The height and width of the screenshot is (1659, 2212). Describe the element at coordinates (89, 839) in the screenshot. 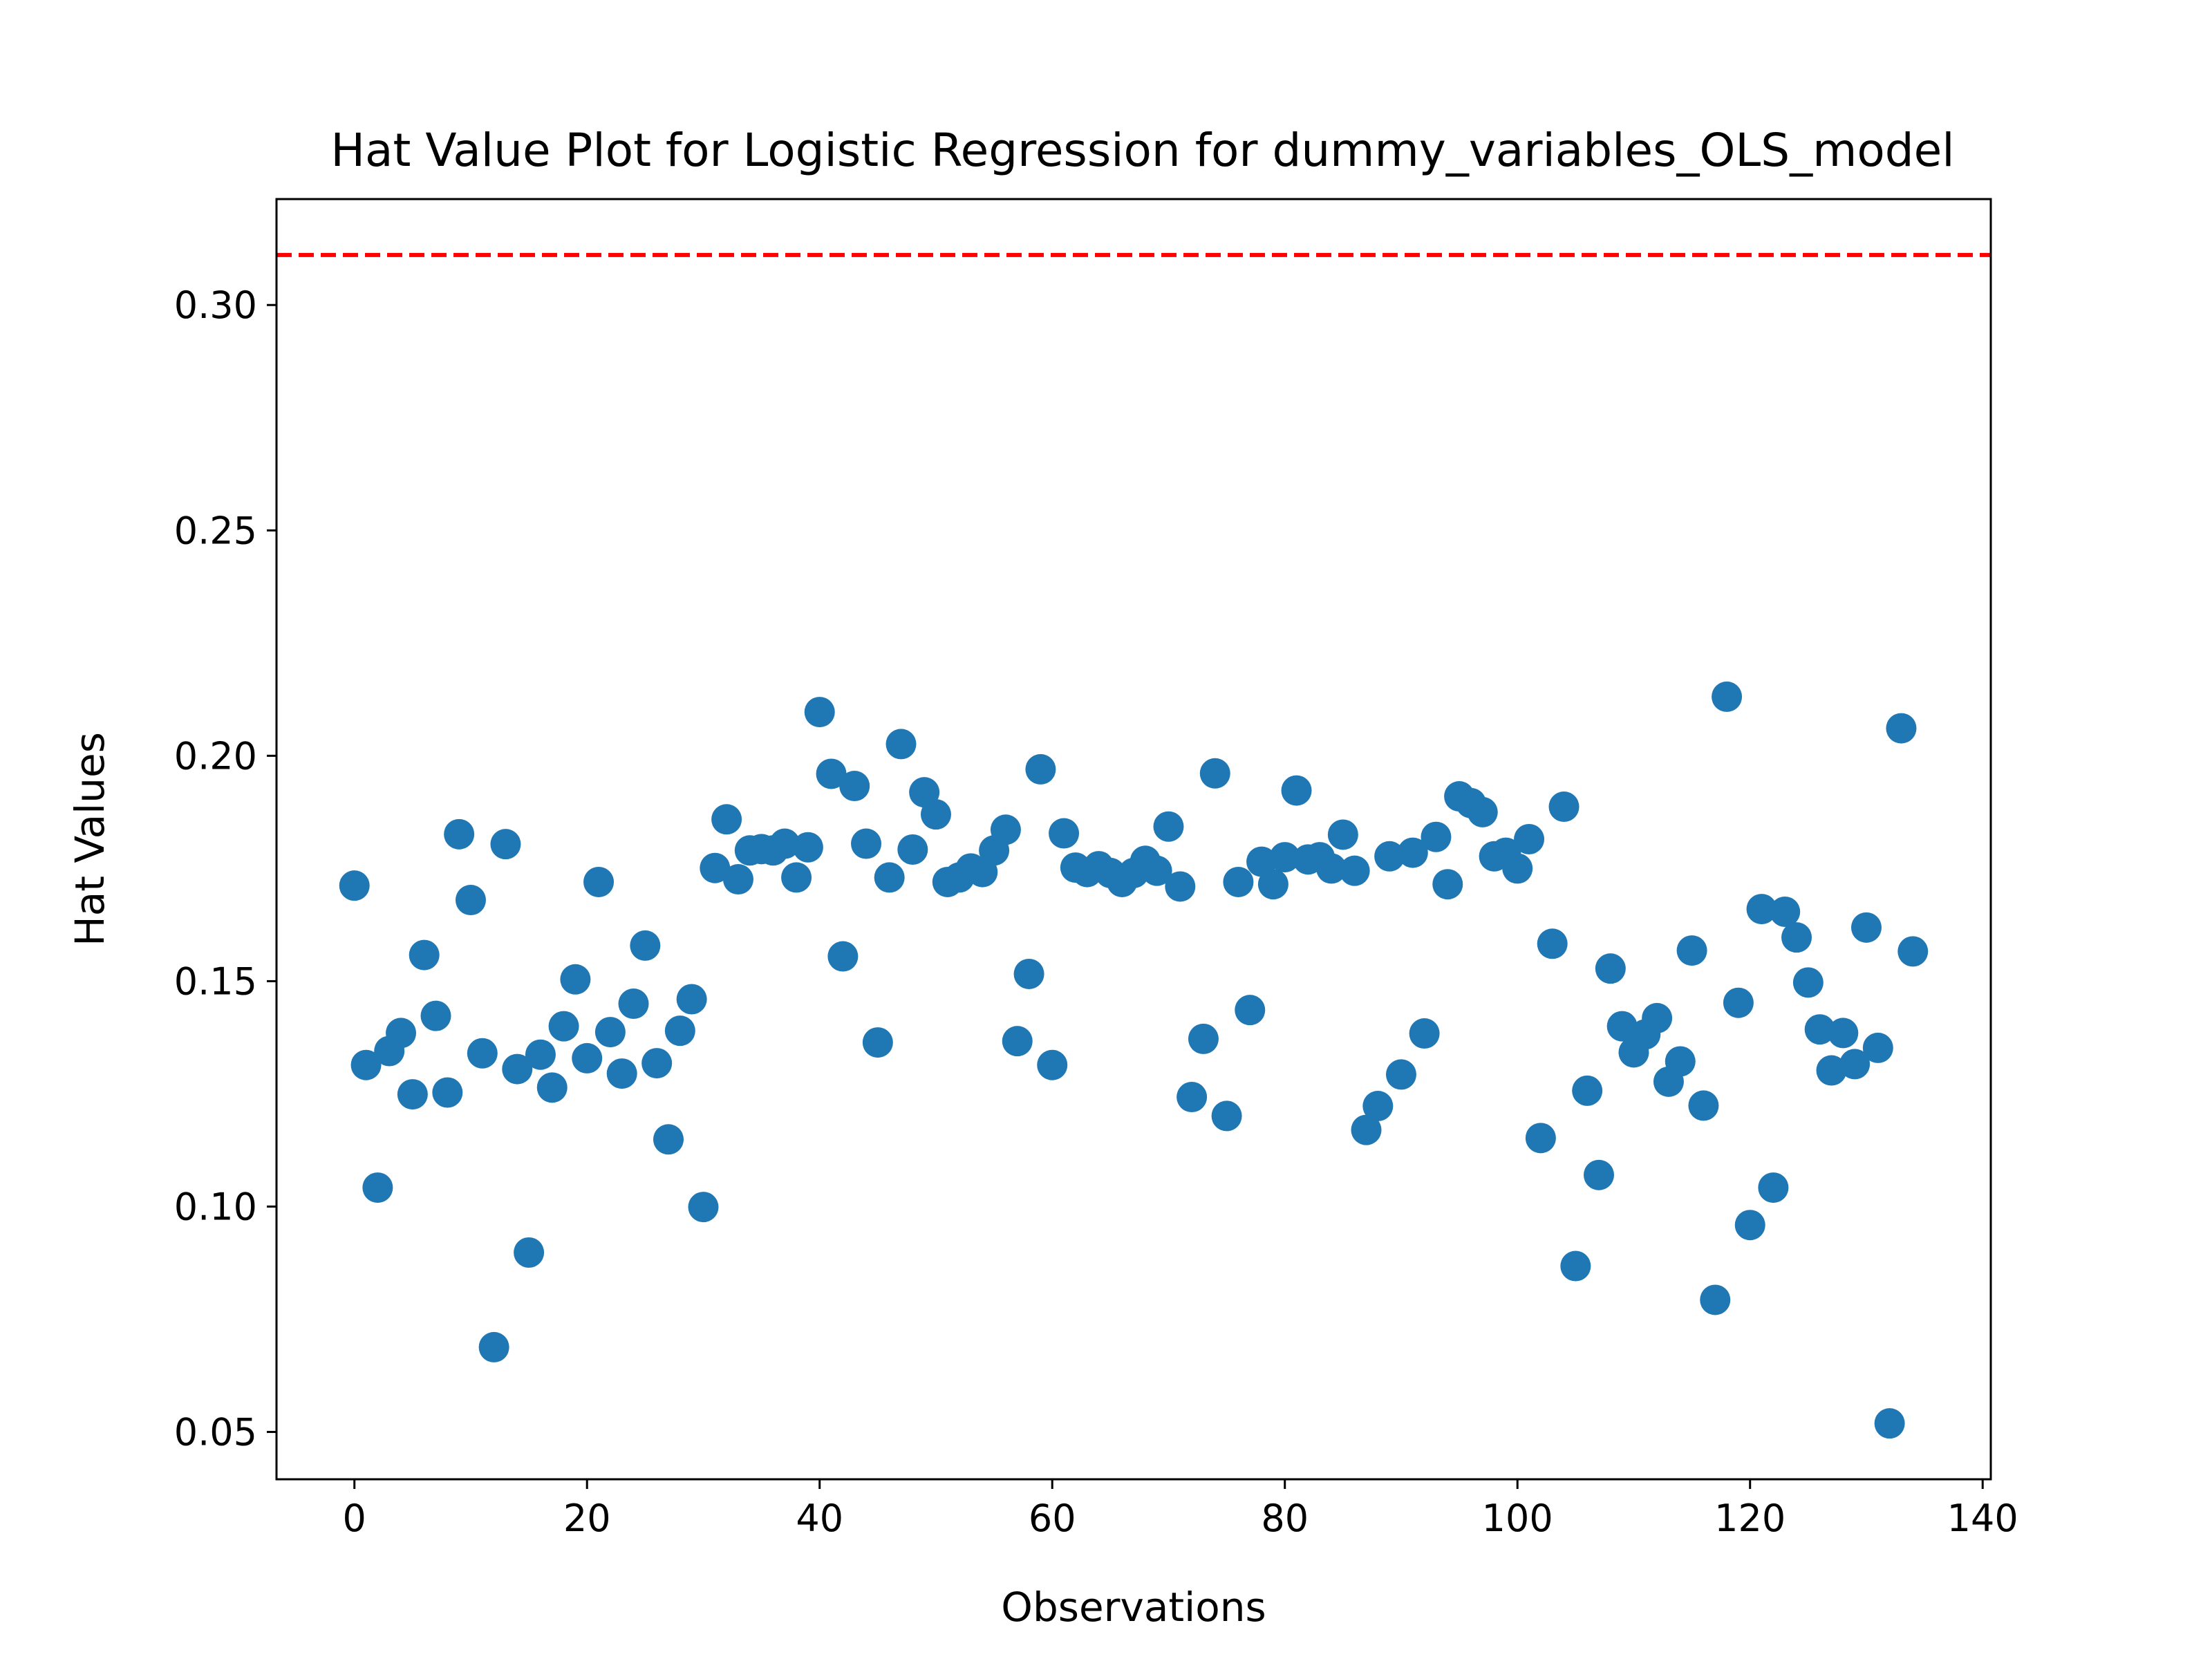

I see `y-axis-label: Hat Values` at that location.